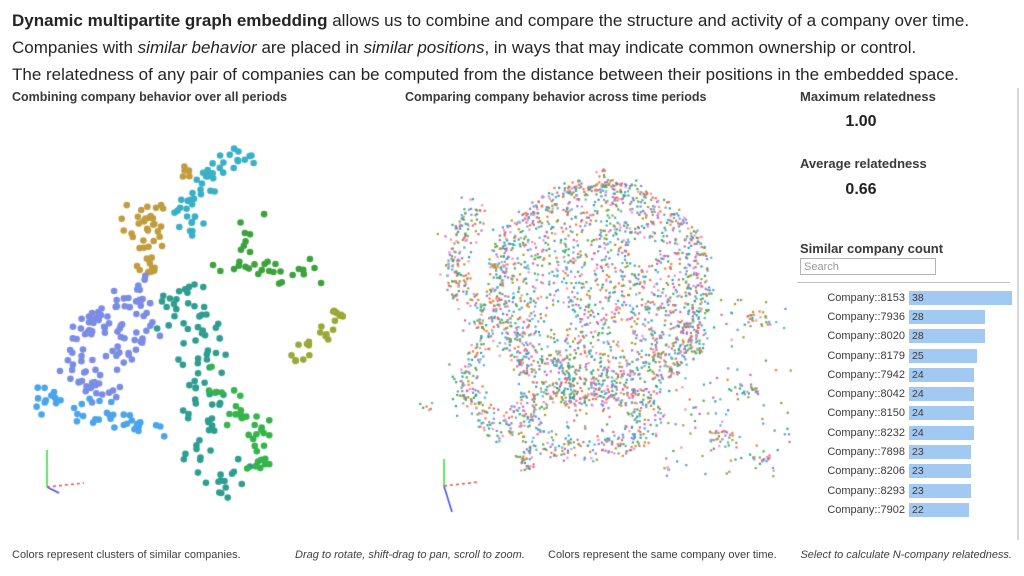  What do you see at coordinates (866, 490) in the screenshot?
I see `company-label: Company::8293` at bounding box center [866, 490].